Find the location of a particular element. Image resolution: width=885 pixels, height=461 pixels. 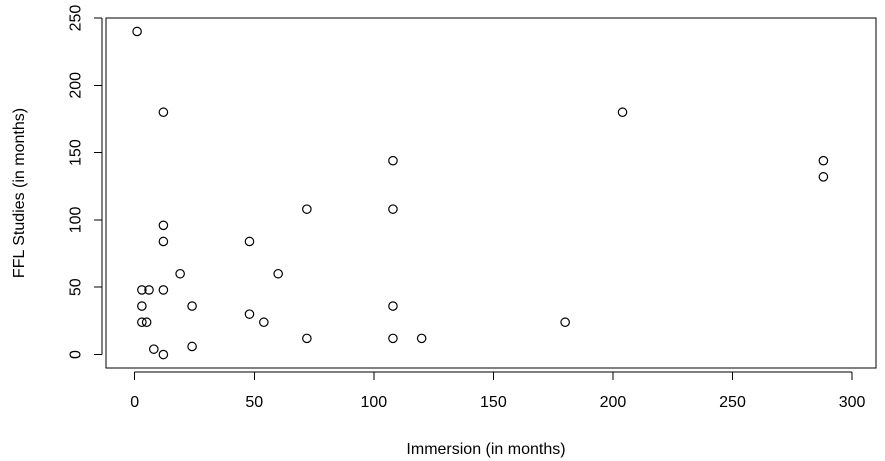

y-axis: 0 50 100 150 200 250 is located at coordinates (85, 182).